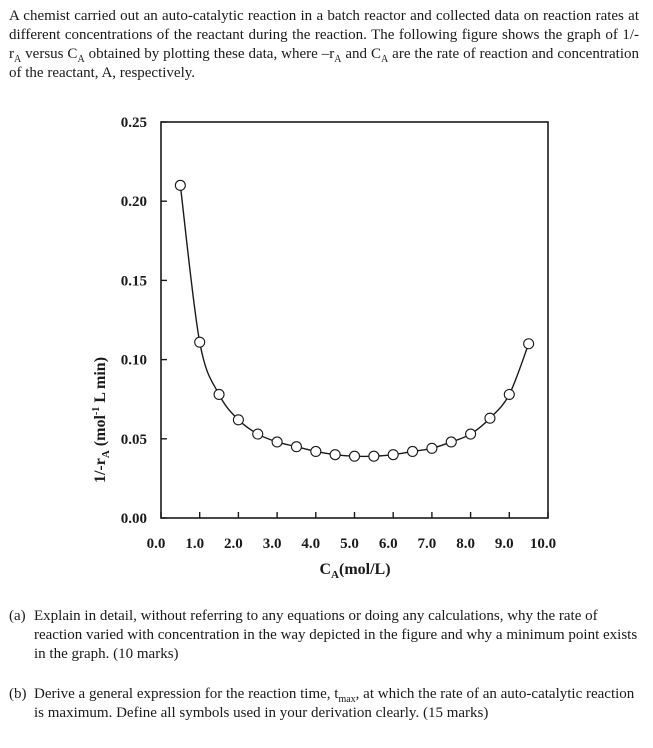 This screenshot has width=653, height=748. Describe the element at coordinates (543, 544) in the screenshot. I see `x-tick-label: 10.0` at that location.